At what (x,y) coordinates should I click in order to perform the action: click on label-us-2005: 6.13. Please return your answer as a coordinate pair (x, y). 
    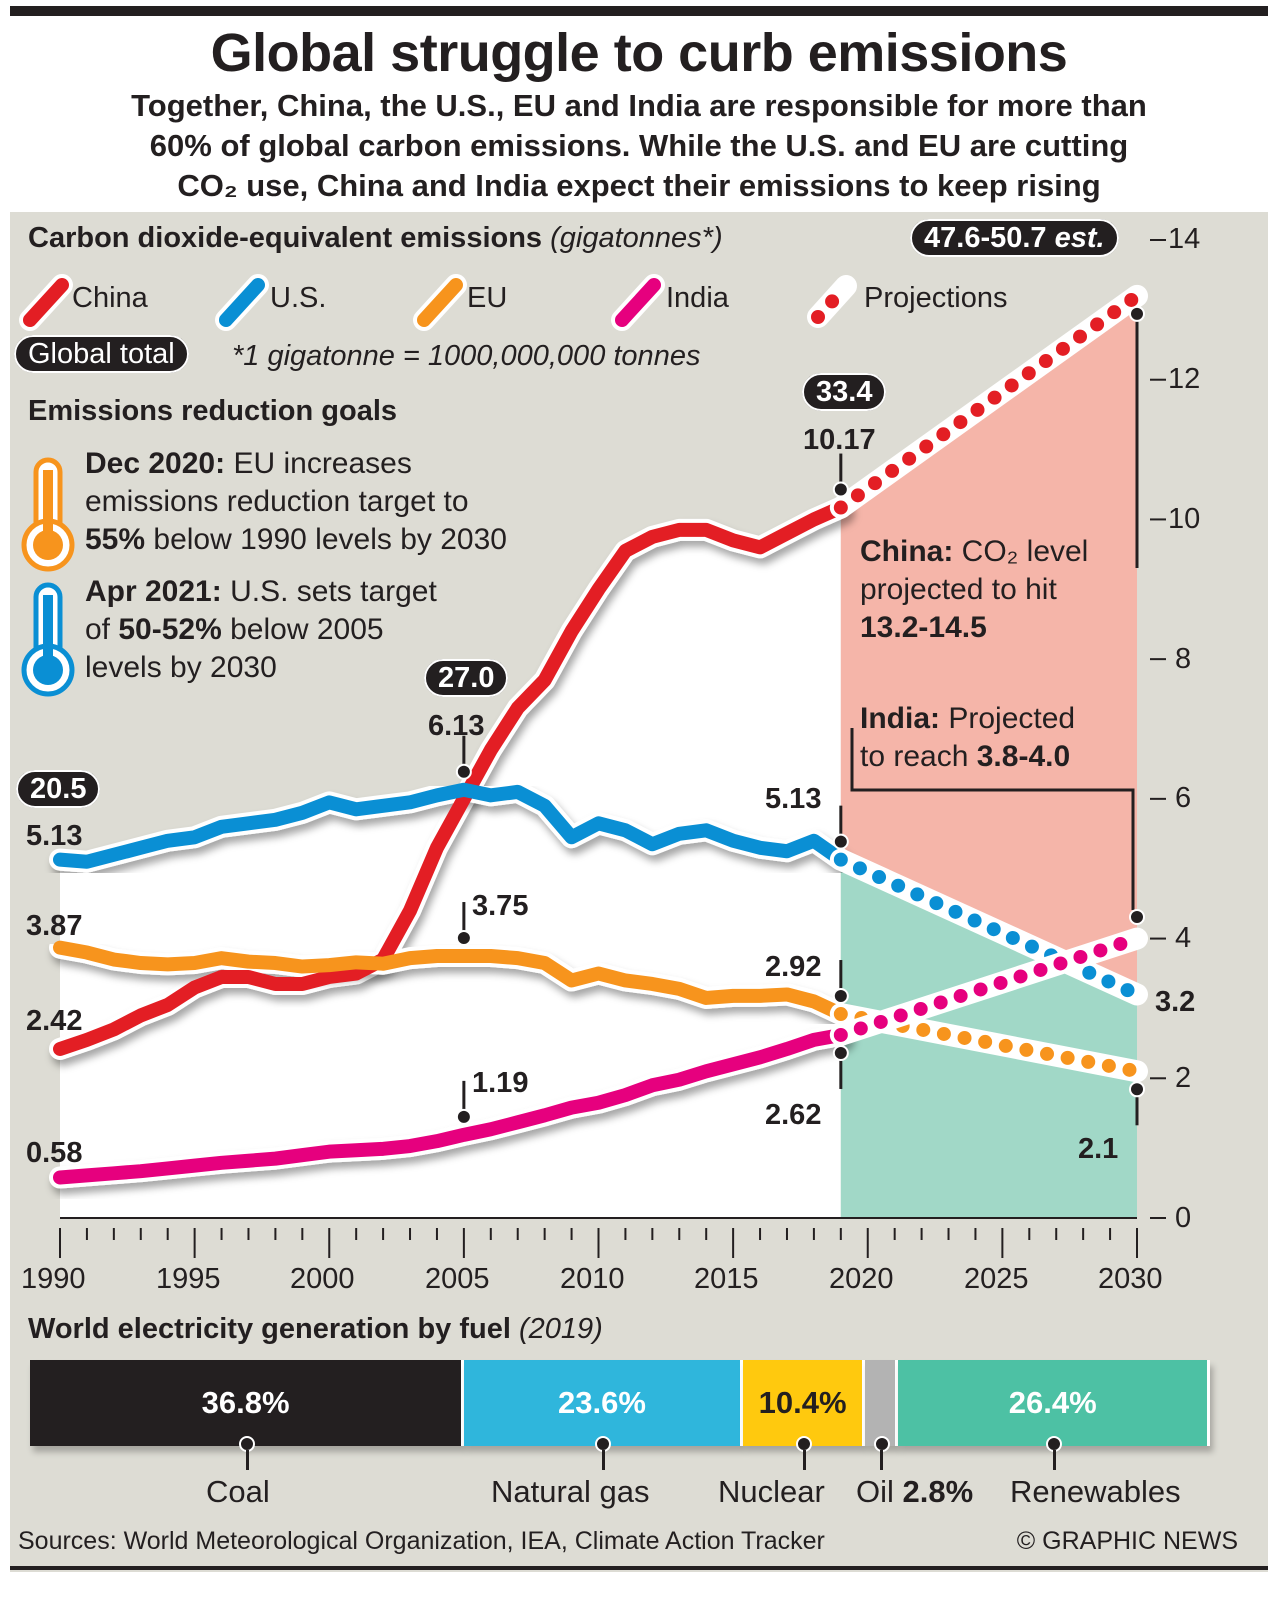
    Looking at the image, I should click on (456, 726).